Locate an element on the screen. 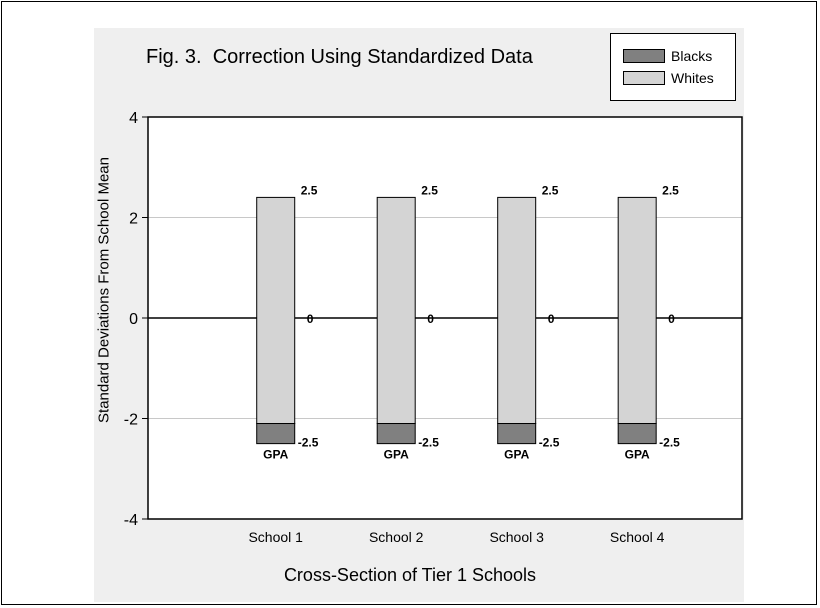  x-tick-label: School 1 is located at coordinates (275, 537).